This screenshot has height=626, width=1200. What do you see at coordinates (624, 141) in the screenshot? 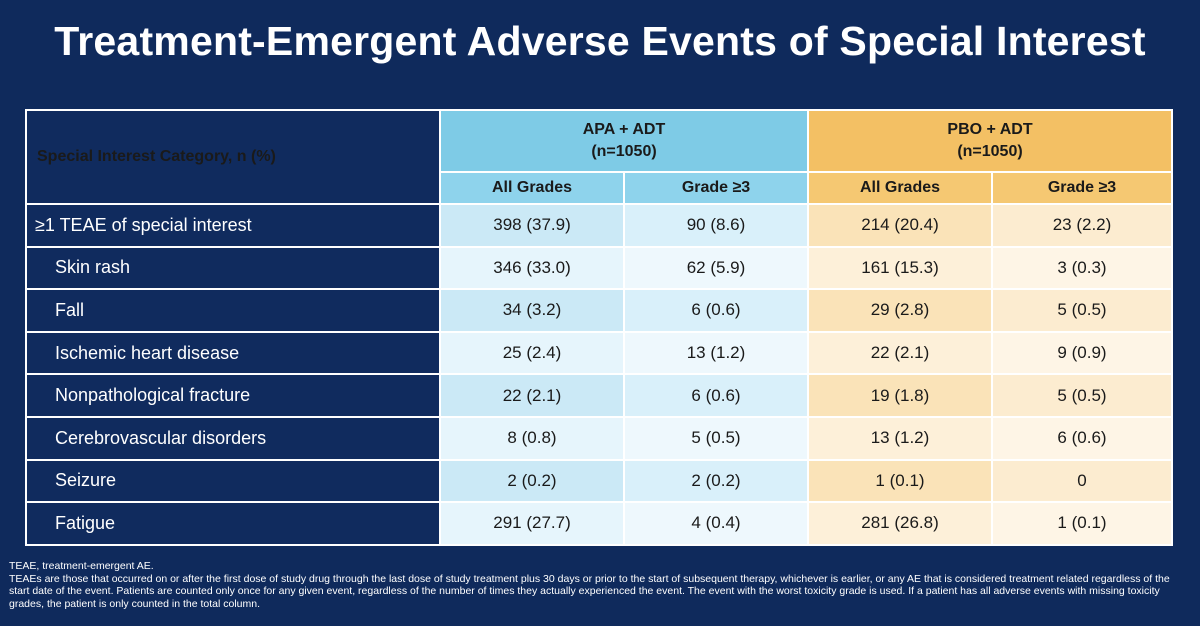
I see `apa-group-header: APA + ADT (n=1050)` at bounding box center [624, 141].